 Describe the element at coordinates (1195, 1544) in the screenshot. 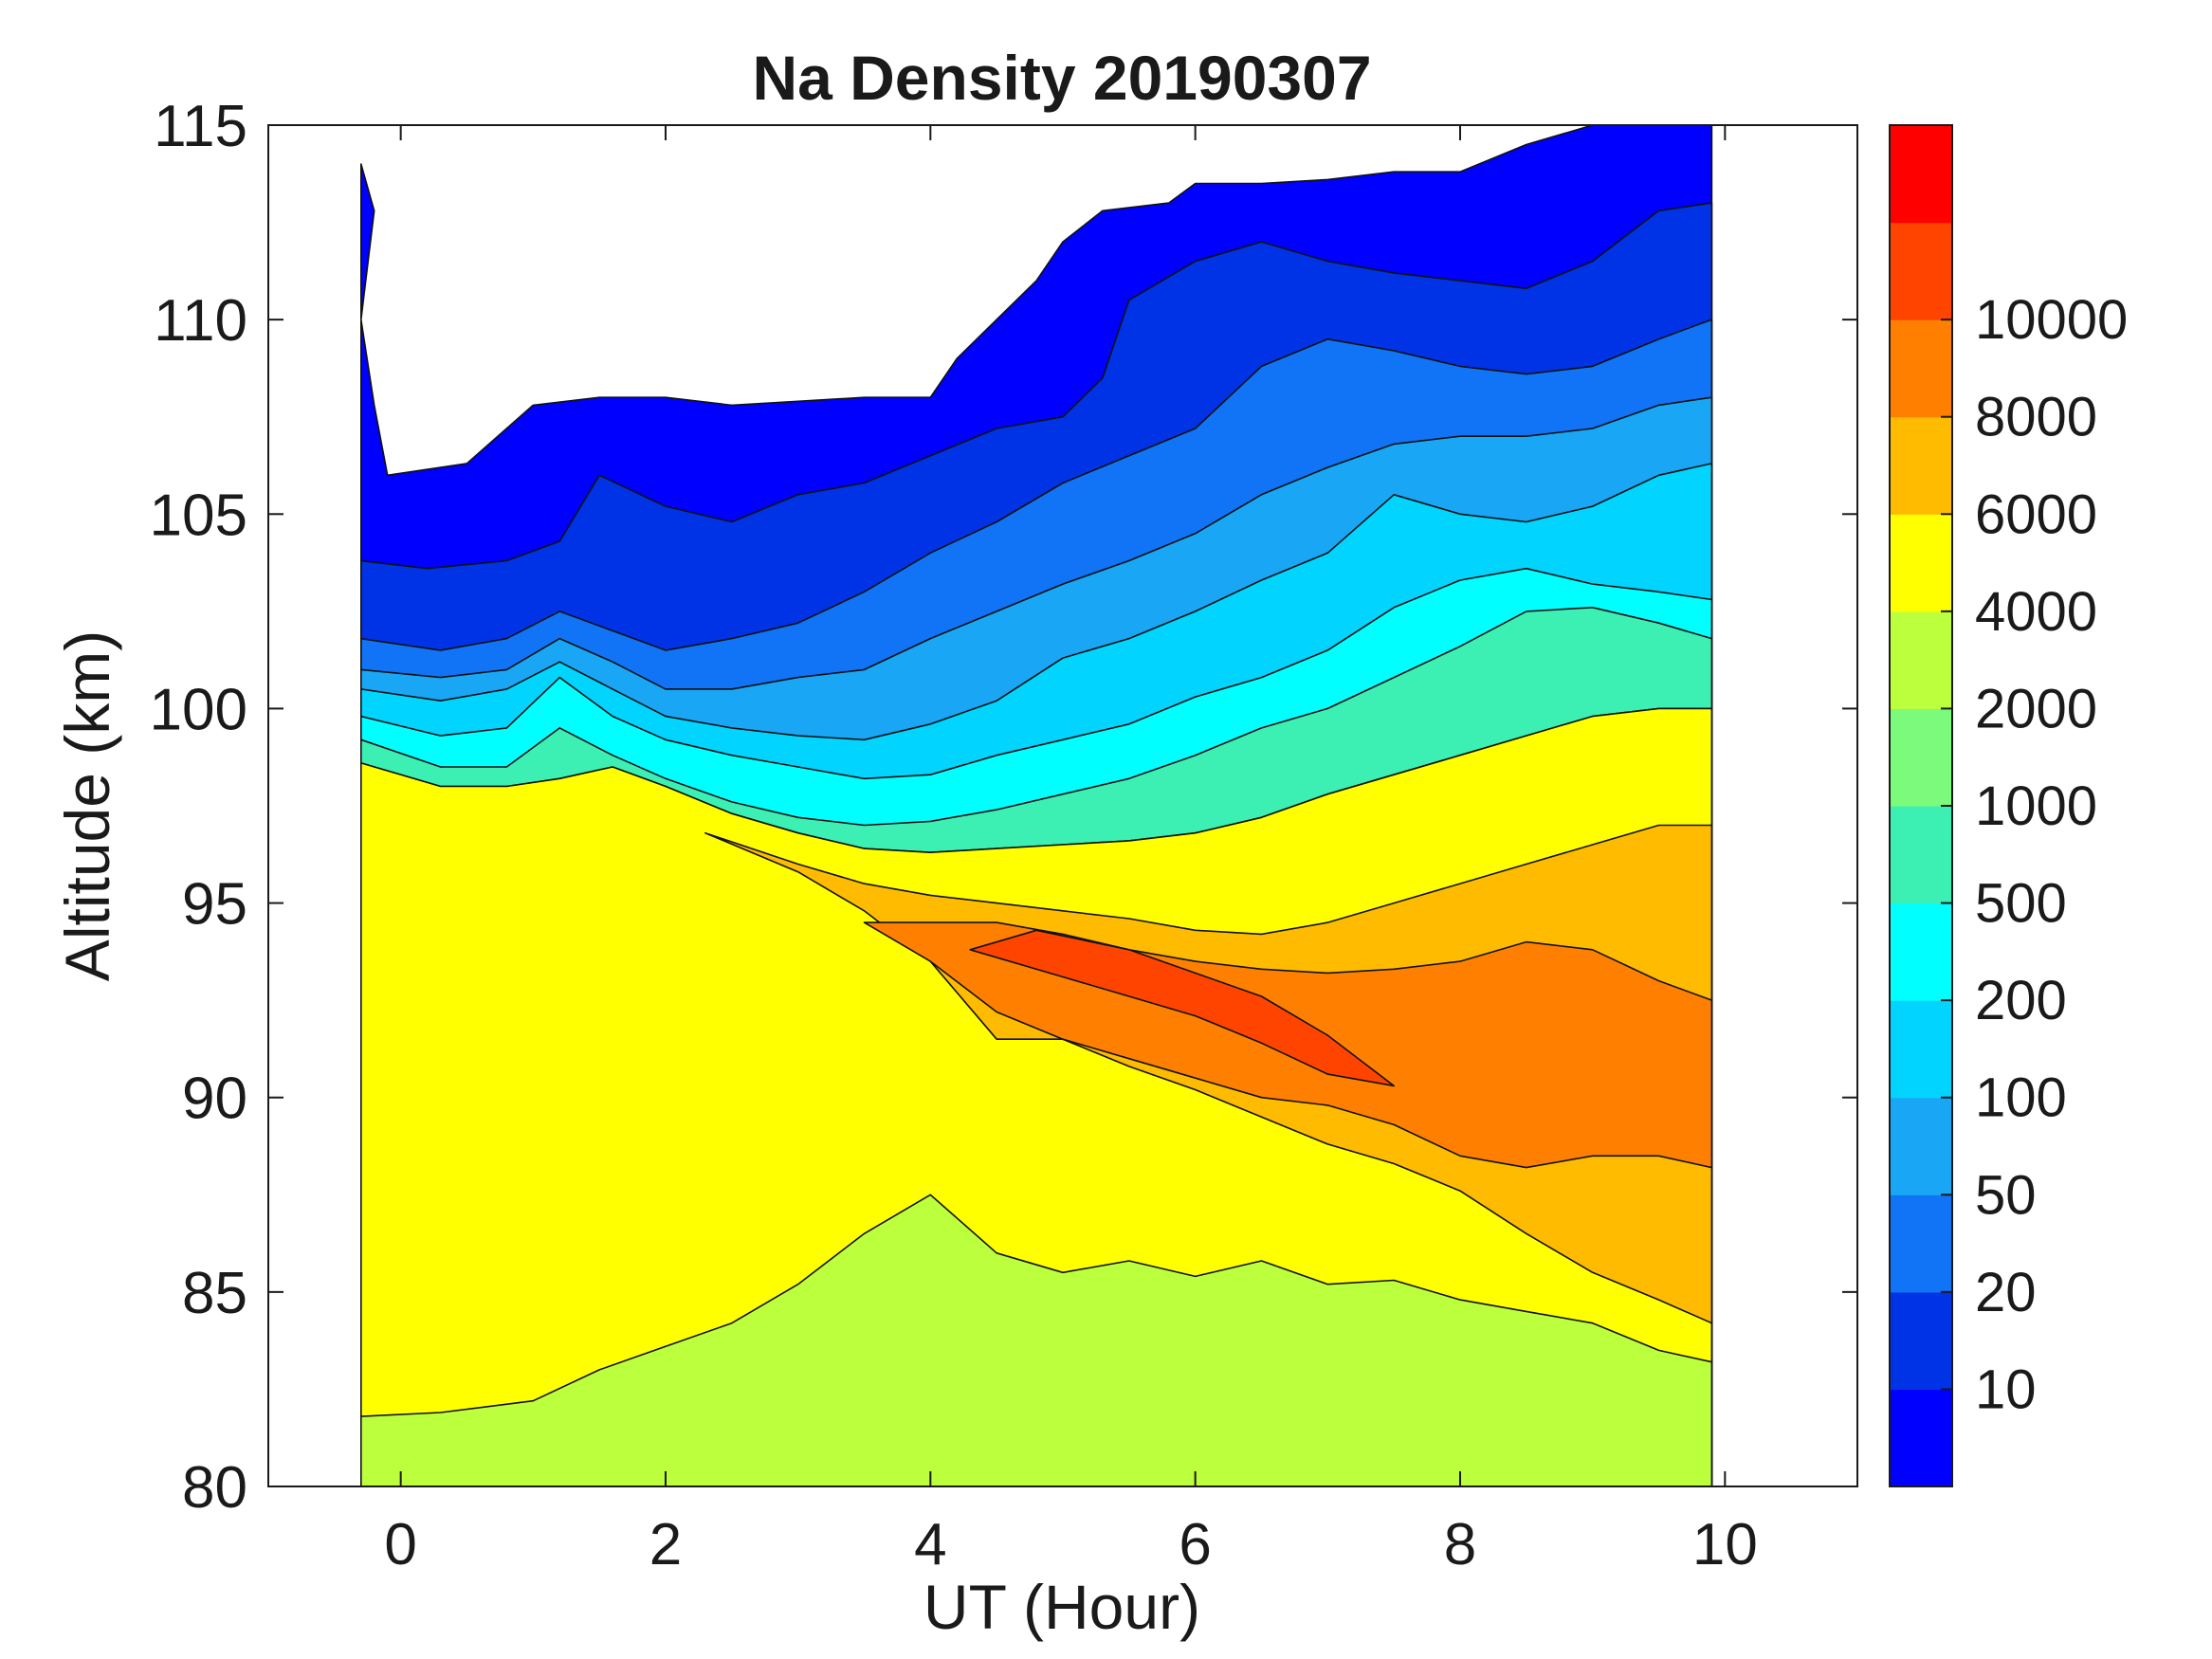

I see `x-tick-label: 6` at that location.